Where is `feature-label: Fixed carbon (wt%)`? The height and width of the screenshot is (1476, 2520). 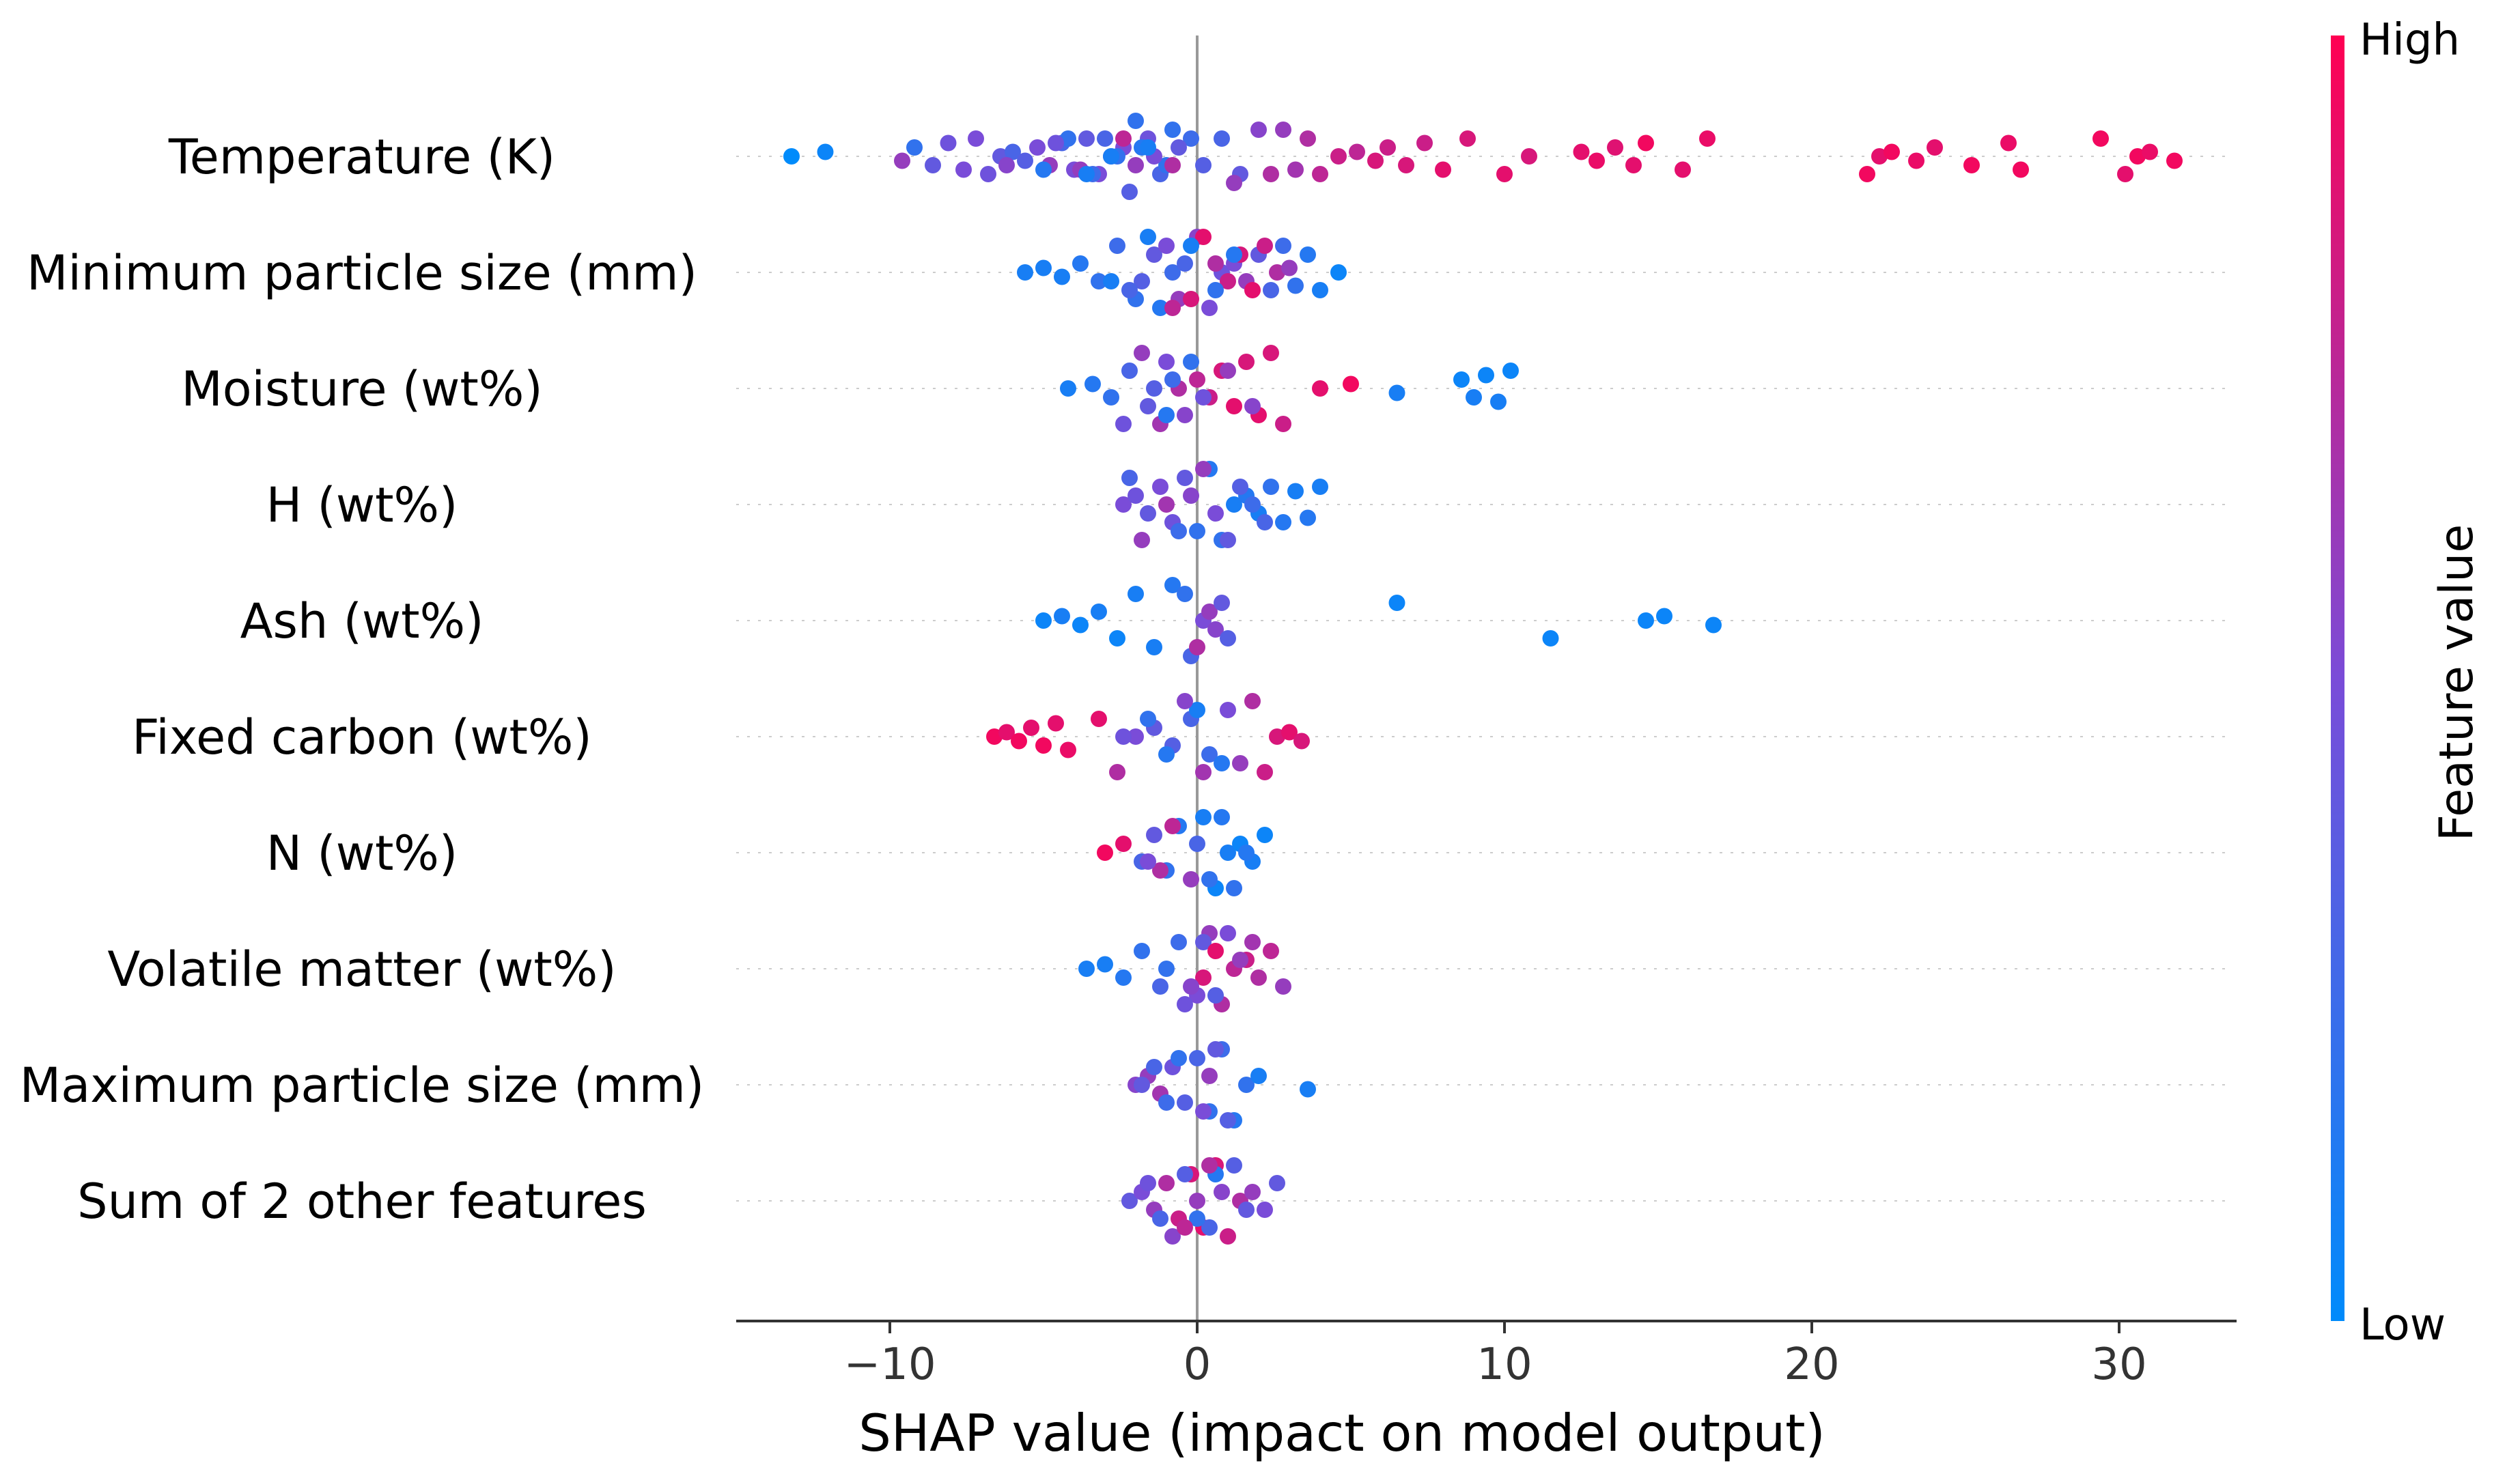
feature-label: Fixed carbon (wt%) is located at coordinates (362, 737).